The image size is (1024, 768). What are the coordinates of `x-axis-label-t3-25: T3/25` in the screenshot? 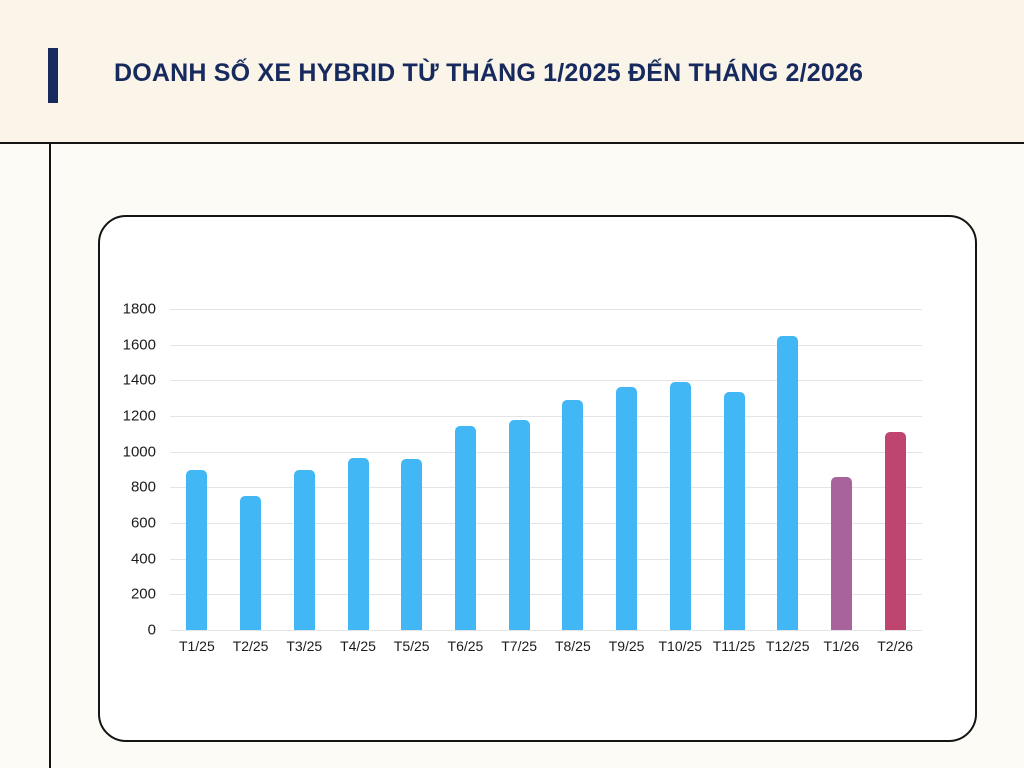 It's located at (304, 646).